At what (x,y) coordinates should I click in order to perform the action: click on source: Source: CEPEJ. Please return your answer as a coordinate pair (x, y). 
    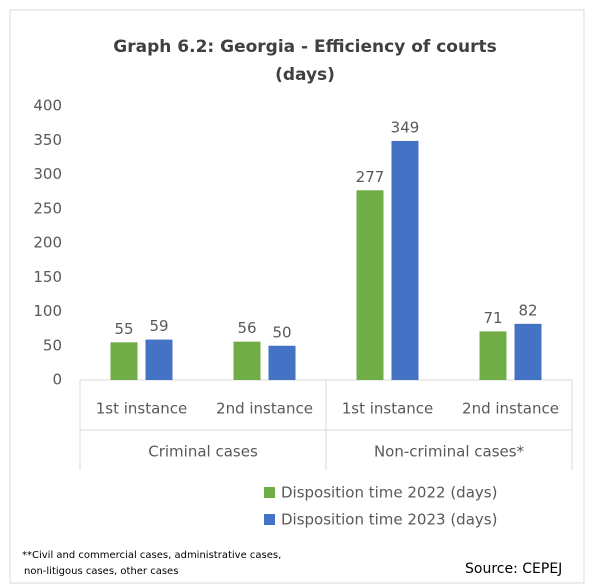
    Looking at the image, I should click on (513, 569).